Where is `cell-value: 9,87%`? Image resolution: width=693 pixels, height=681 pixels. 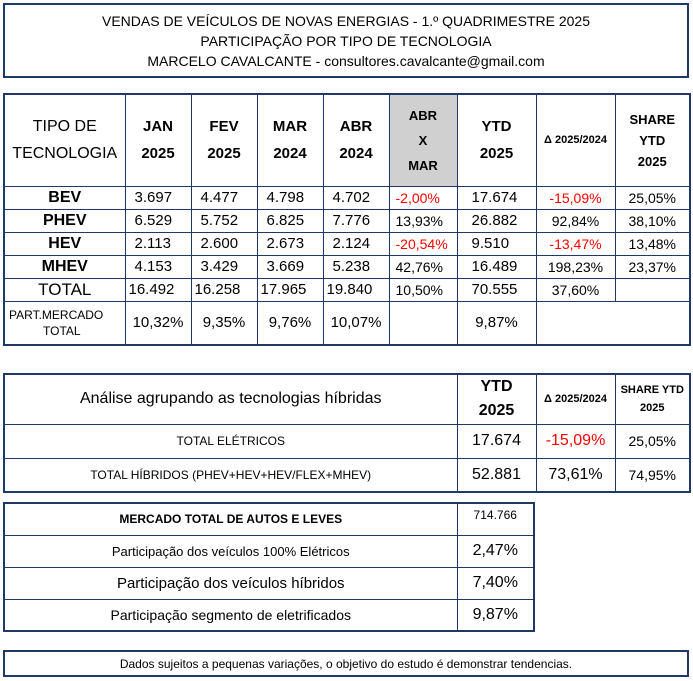
cell-value: 9,87% is located at coordinates (495, 615).